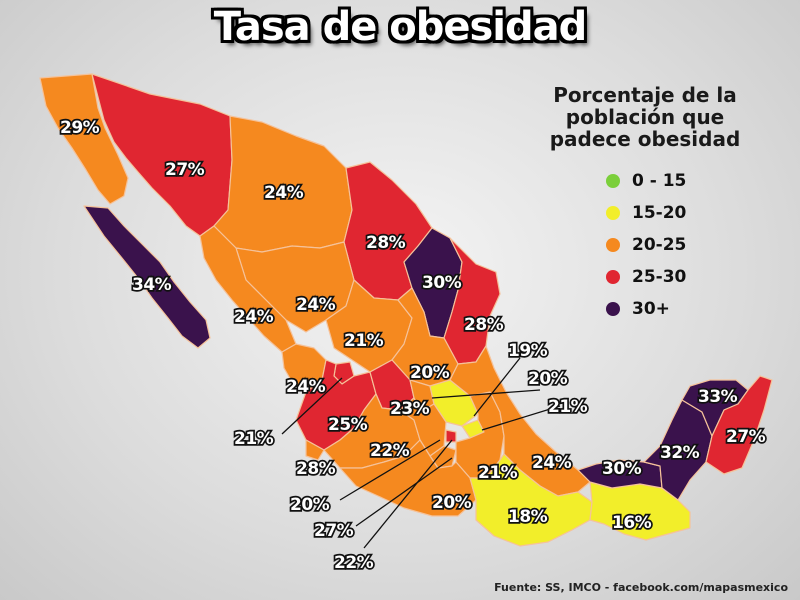 The width and height of the screenshot is (800, 600). I want to click on leader-hidalgo, so click(497, 387).